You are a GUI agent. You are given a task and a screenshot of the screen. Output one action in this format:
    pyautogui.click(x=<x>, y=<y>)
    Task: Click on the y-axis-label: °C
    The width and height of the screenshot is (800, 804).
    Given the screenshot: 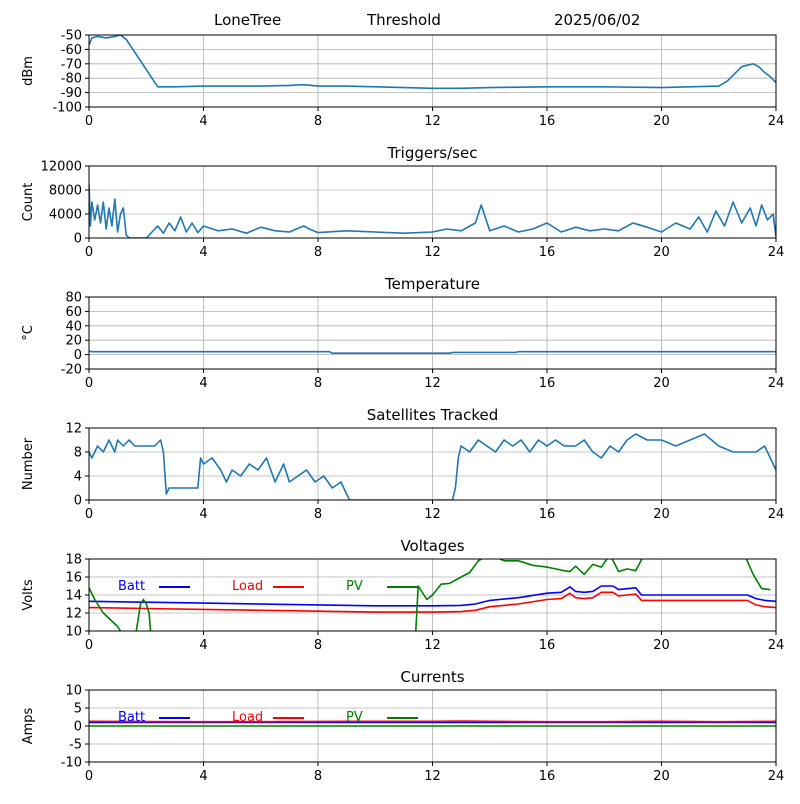 What is the action you would take?
    pyautogui.click(x=28, y=333)
    